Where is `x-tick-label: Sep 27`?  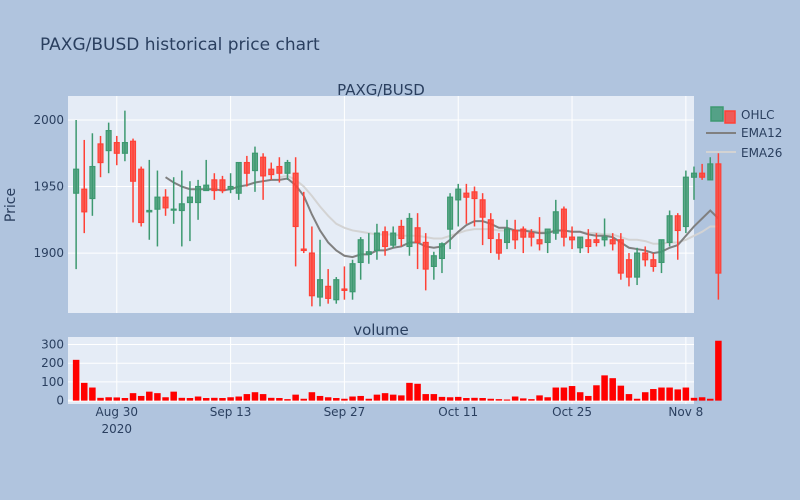
x-tick-label: Sep 27 is located at coordinates (345, 412).